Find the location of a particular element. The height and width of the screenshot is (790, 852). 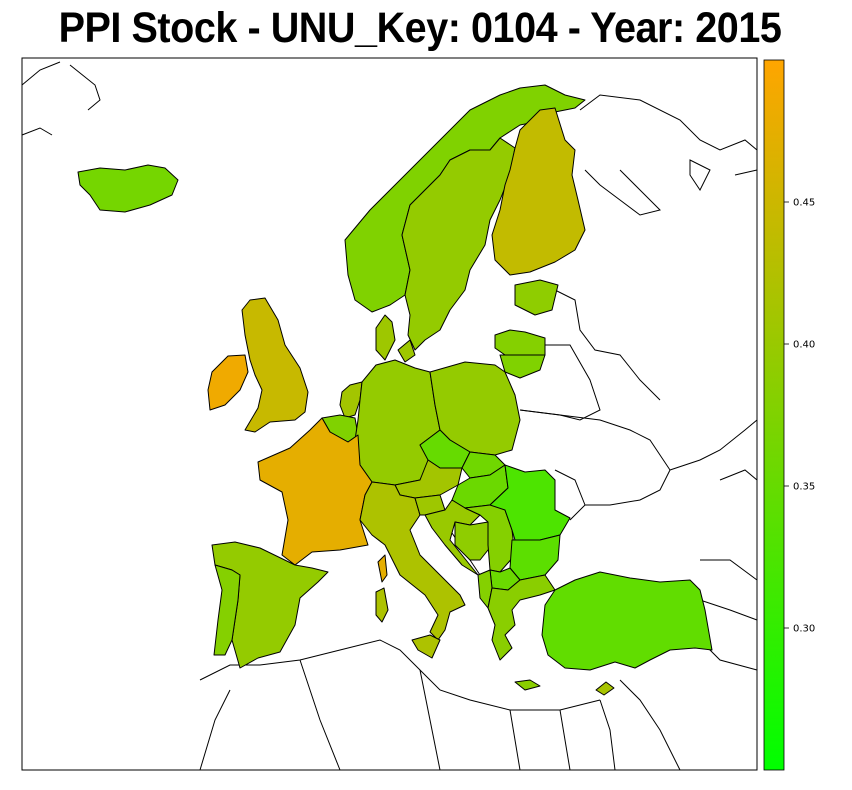

region-sicily is located at coordinates (426, 646).